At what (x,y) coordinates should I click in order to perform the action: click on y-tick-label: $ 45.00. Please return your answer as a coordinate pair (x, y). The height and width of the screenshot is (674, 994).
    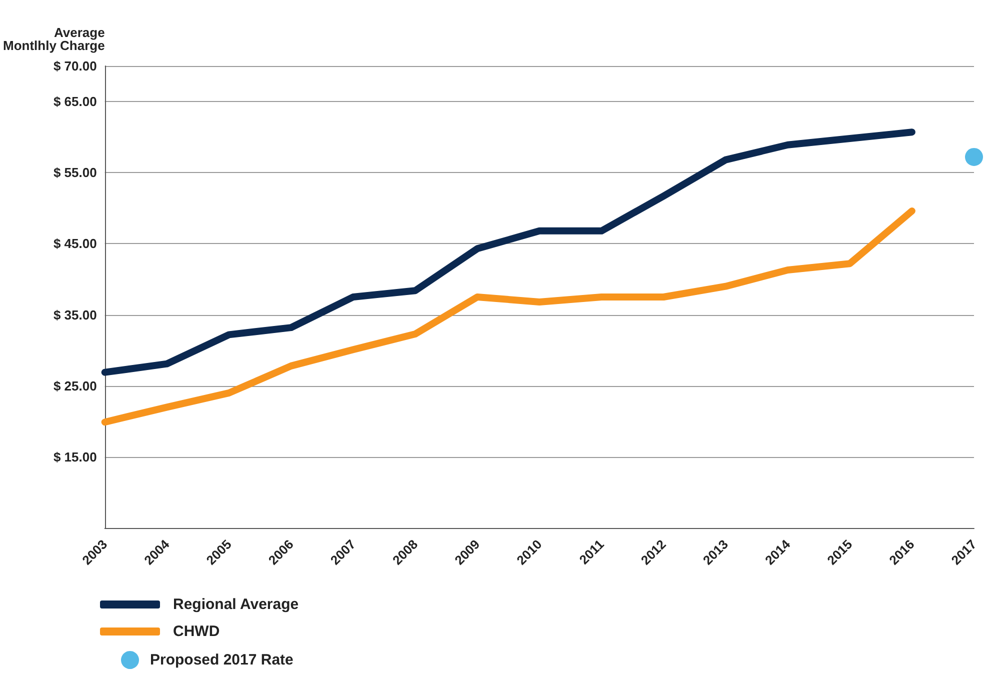
    Looking at the image, I should click on (75, 244).